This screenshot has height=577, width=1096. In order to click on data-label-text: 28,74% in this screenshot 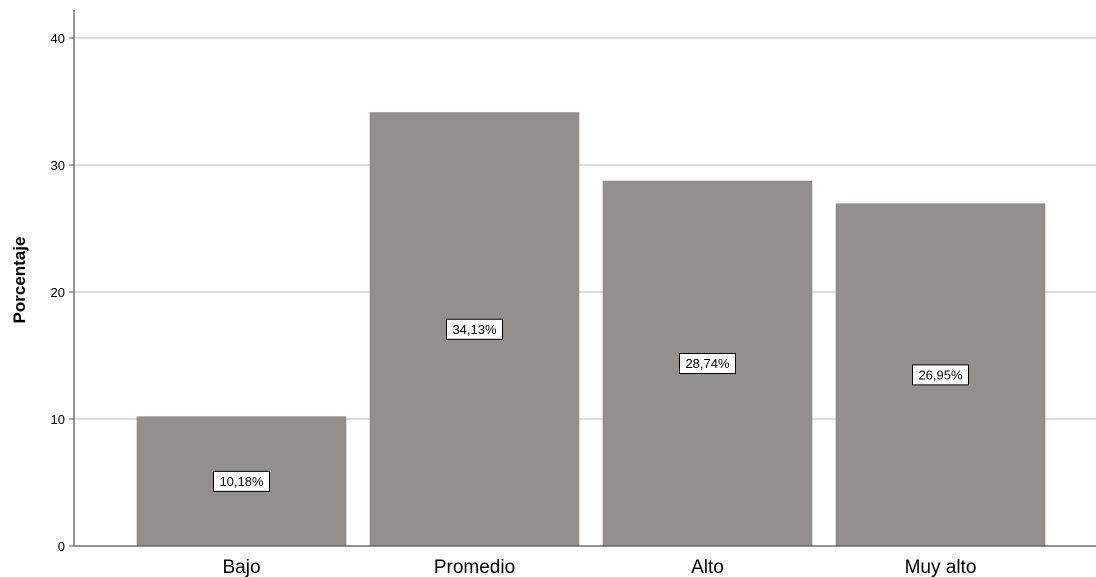, I will do `click(707, 363)`.